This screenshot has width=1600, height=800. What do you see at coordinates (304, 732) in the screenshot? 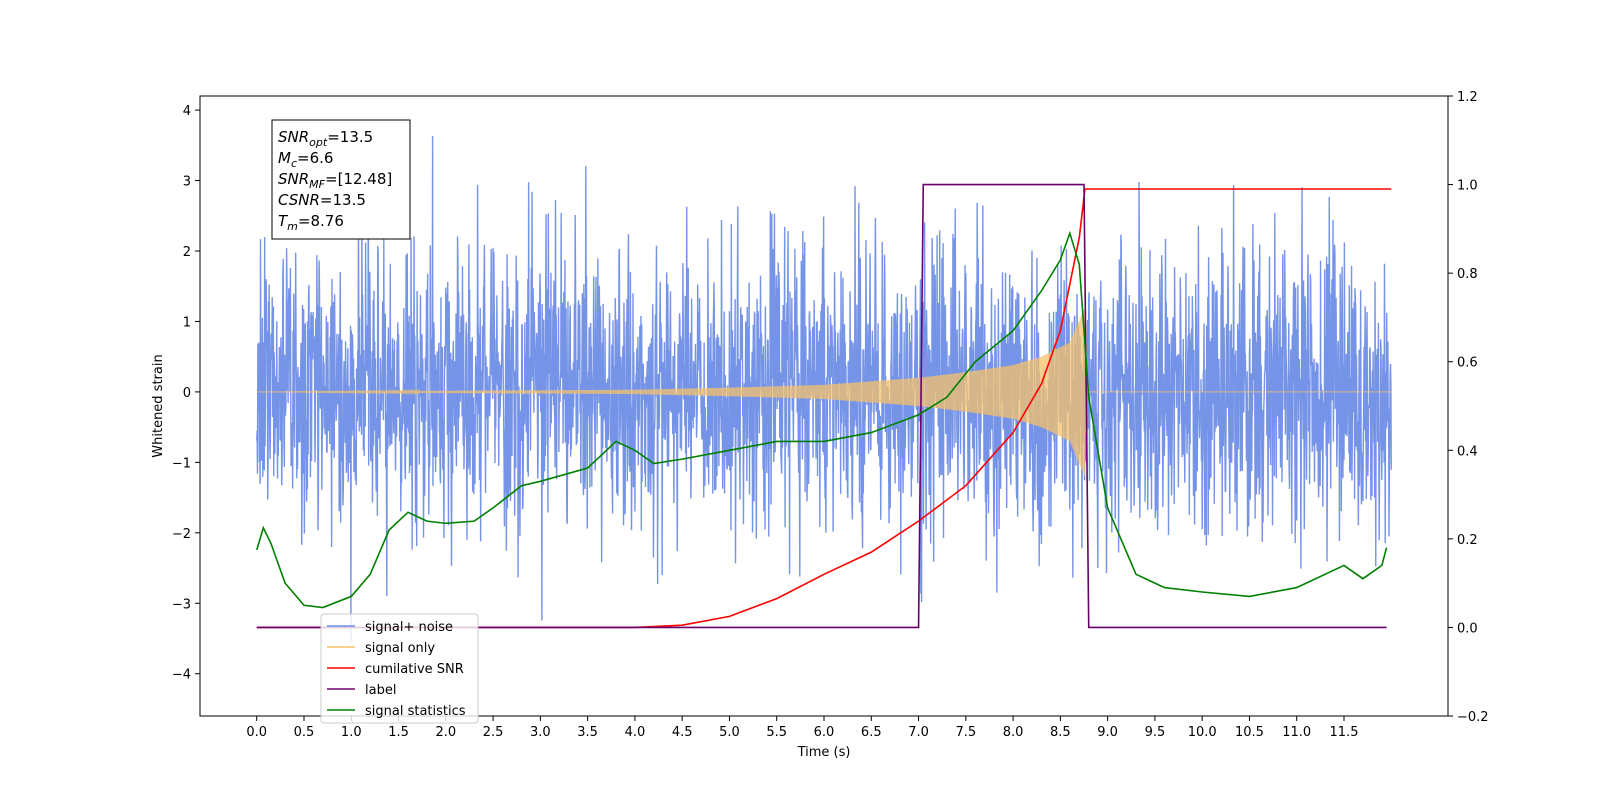
I see `x-tick-label: 0.5` at bounding box center [304, 732].